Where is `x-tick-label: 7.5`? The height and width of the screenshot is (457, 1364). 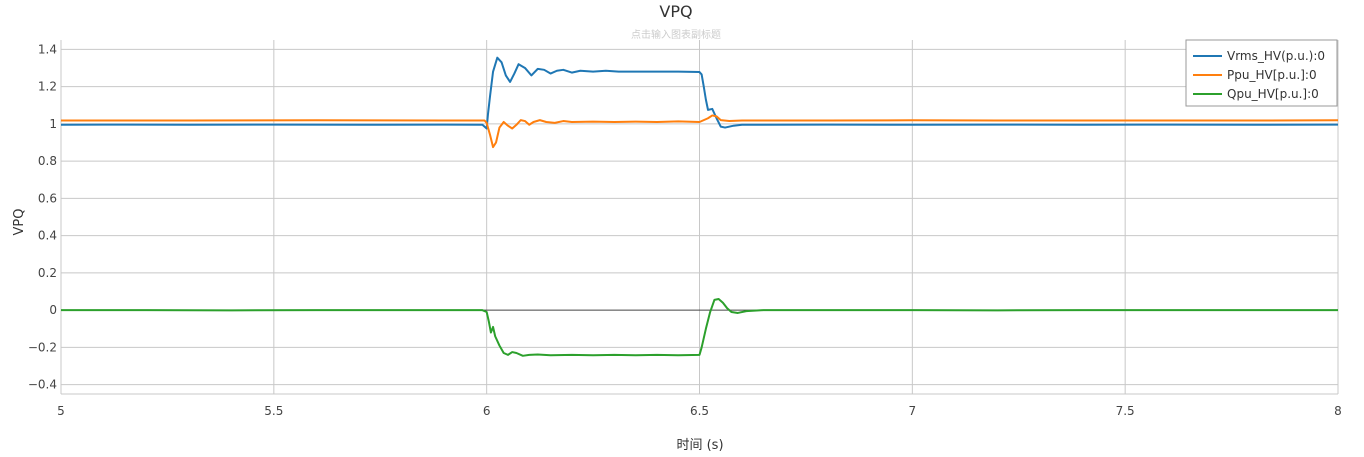
x-tick-label: 7.5 is located at coordinates (1125, 411).